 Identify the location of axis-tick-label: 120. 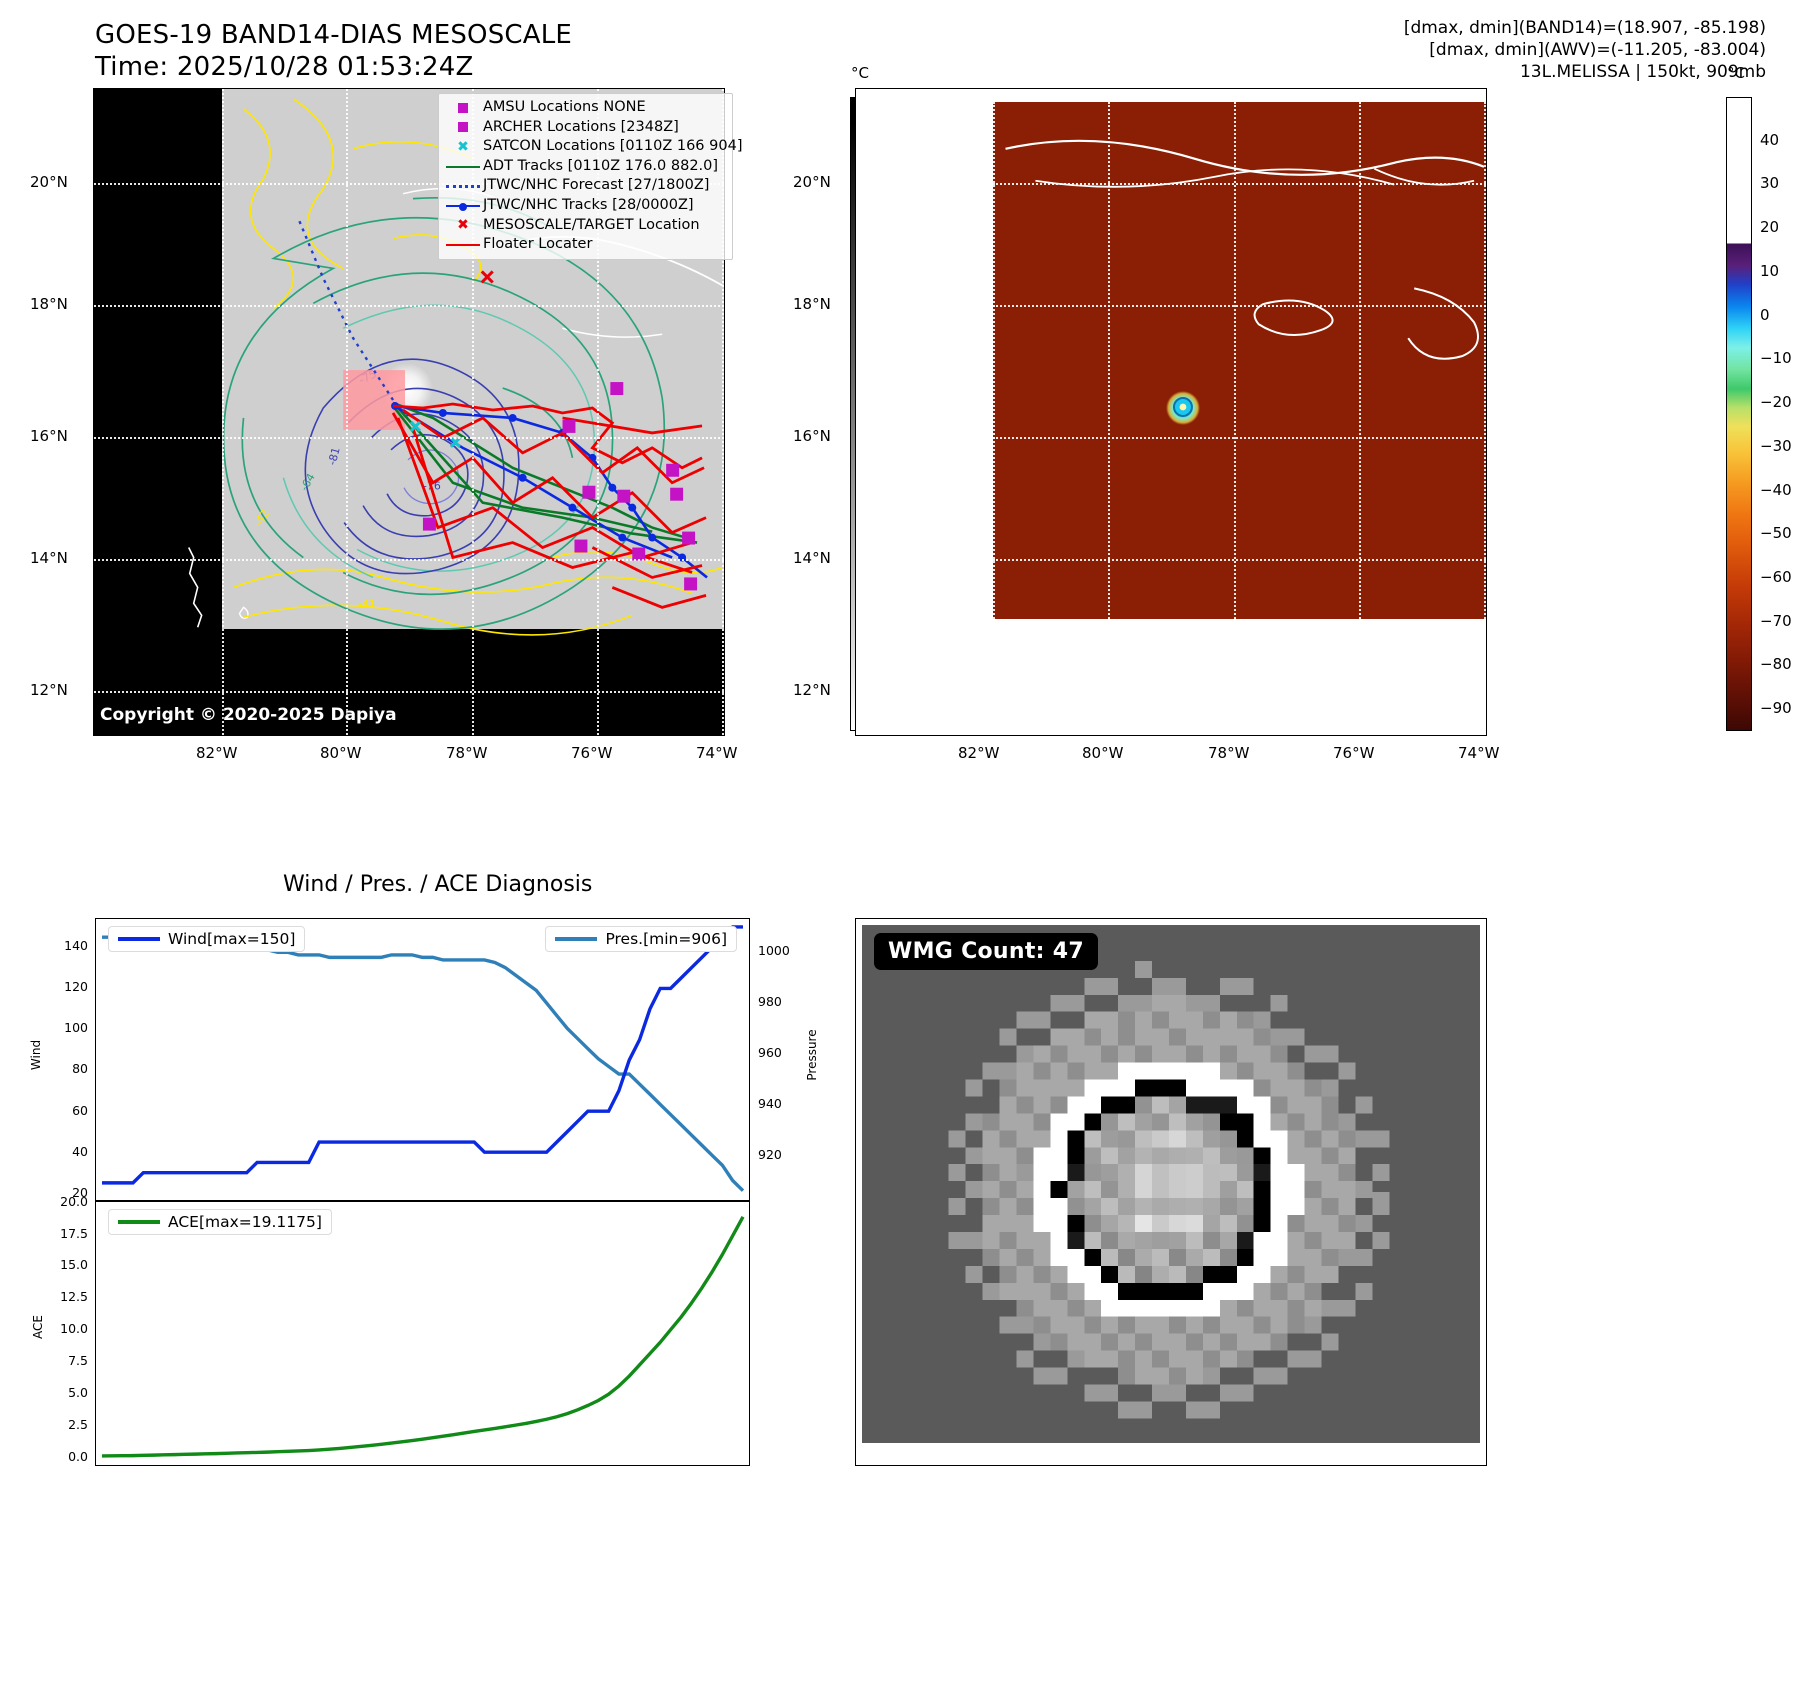
(76, 986).